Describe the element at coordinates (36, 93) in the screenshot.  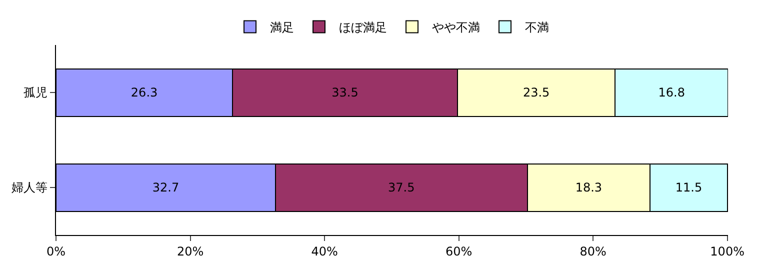
I see `y-tick-label: 孤児` at that location.